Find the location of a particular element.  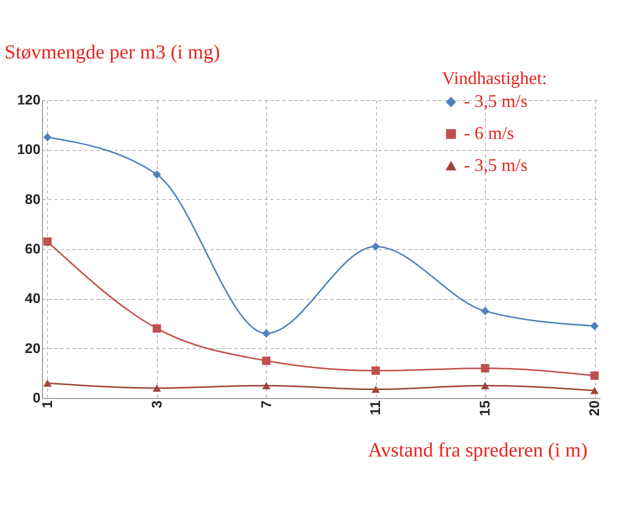

legend-title: Vindhastighet: is located at coordinates (494, 78).